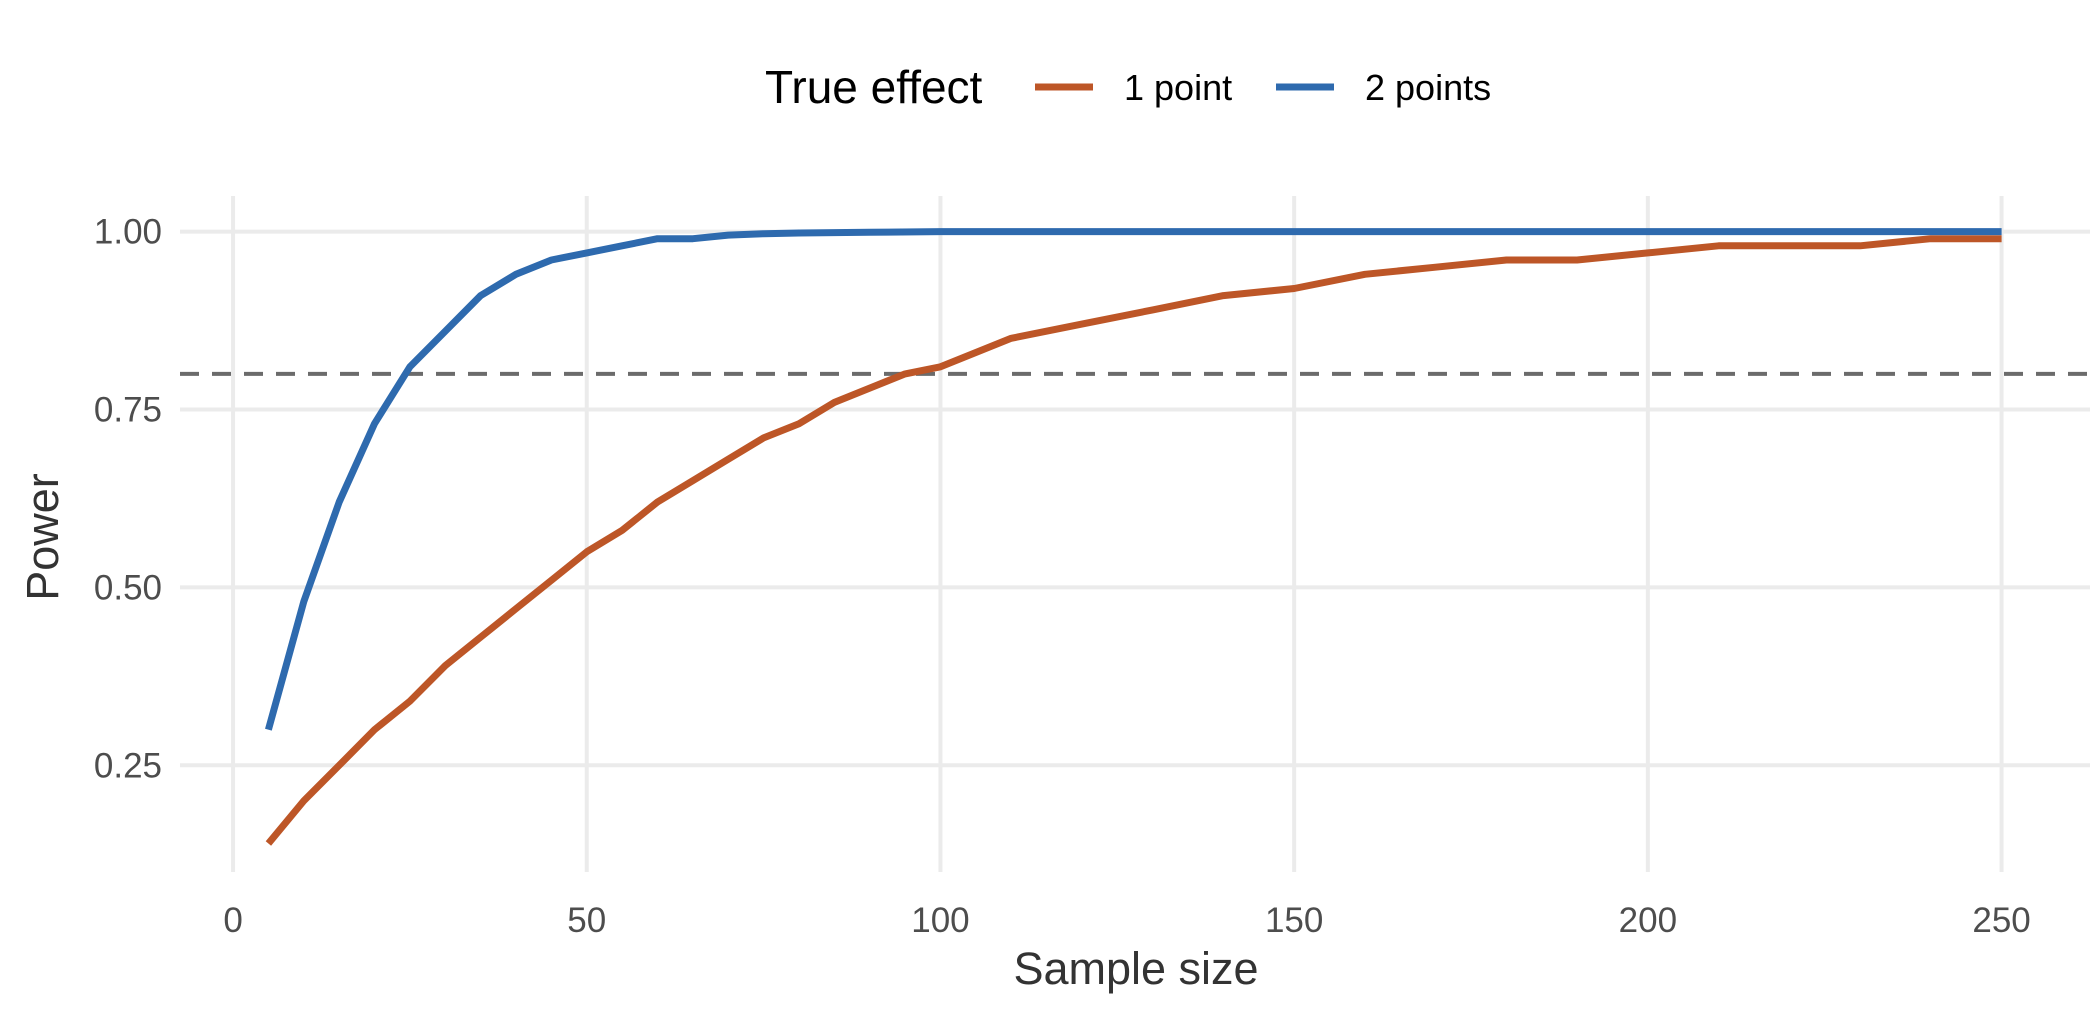 This screenshot has height=1020, width=2100. I want to click on legend-label-1-point: 1 point, so click(1178, 87).